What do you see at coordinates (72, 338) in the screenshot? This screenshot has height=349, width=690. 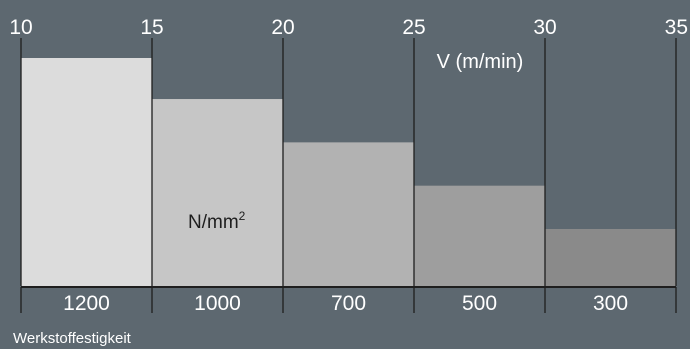 I see `category-axis-title: Werkstoffestigkeit` at bounding box center [72, 338].